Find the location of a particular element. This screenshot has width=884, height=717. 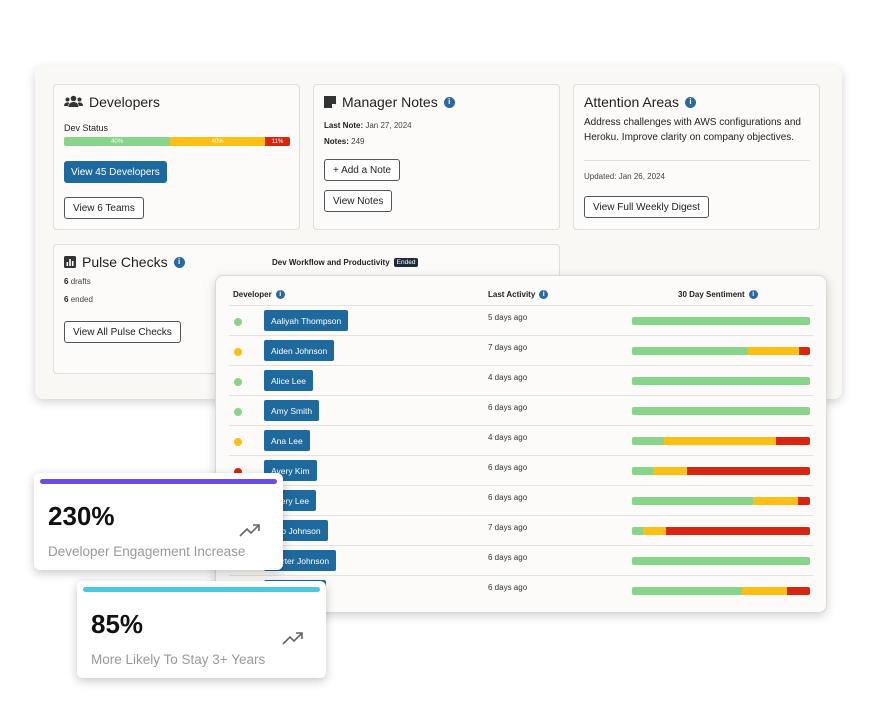

pulse-checks-title-text: Pulse Checks is located at coordinates (125, 262).